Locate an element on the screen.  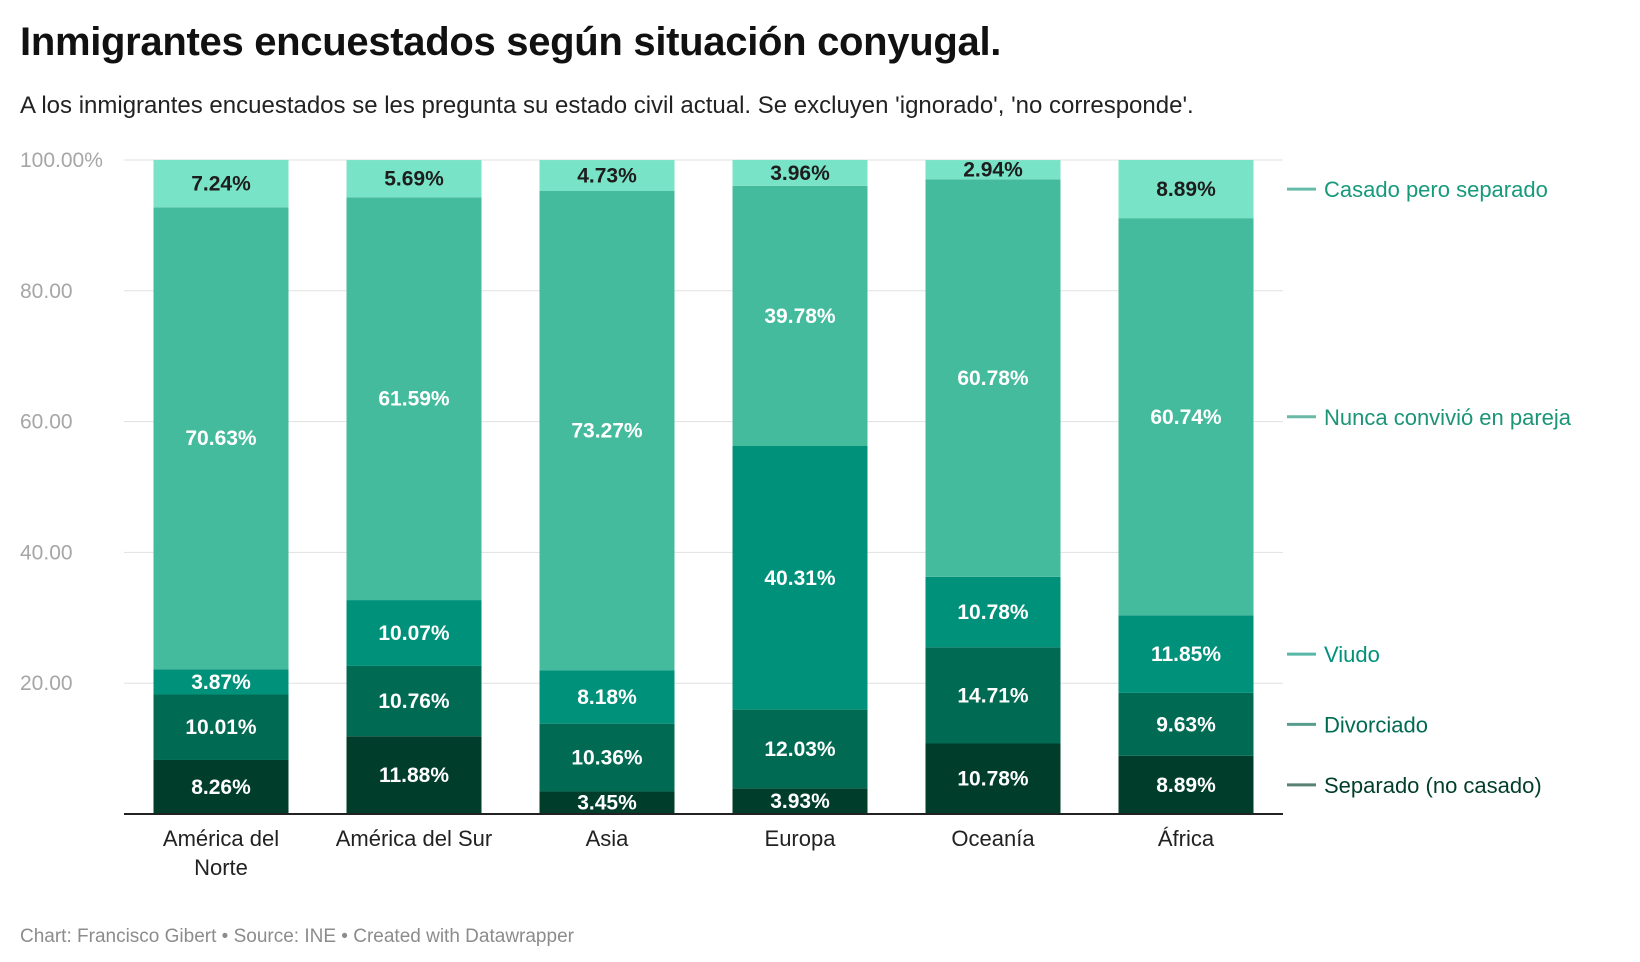
data-label: 3.96% is located at coordinates (800, 173).